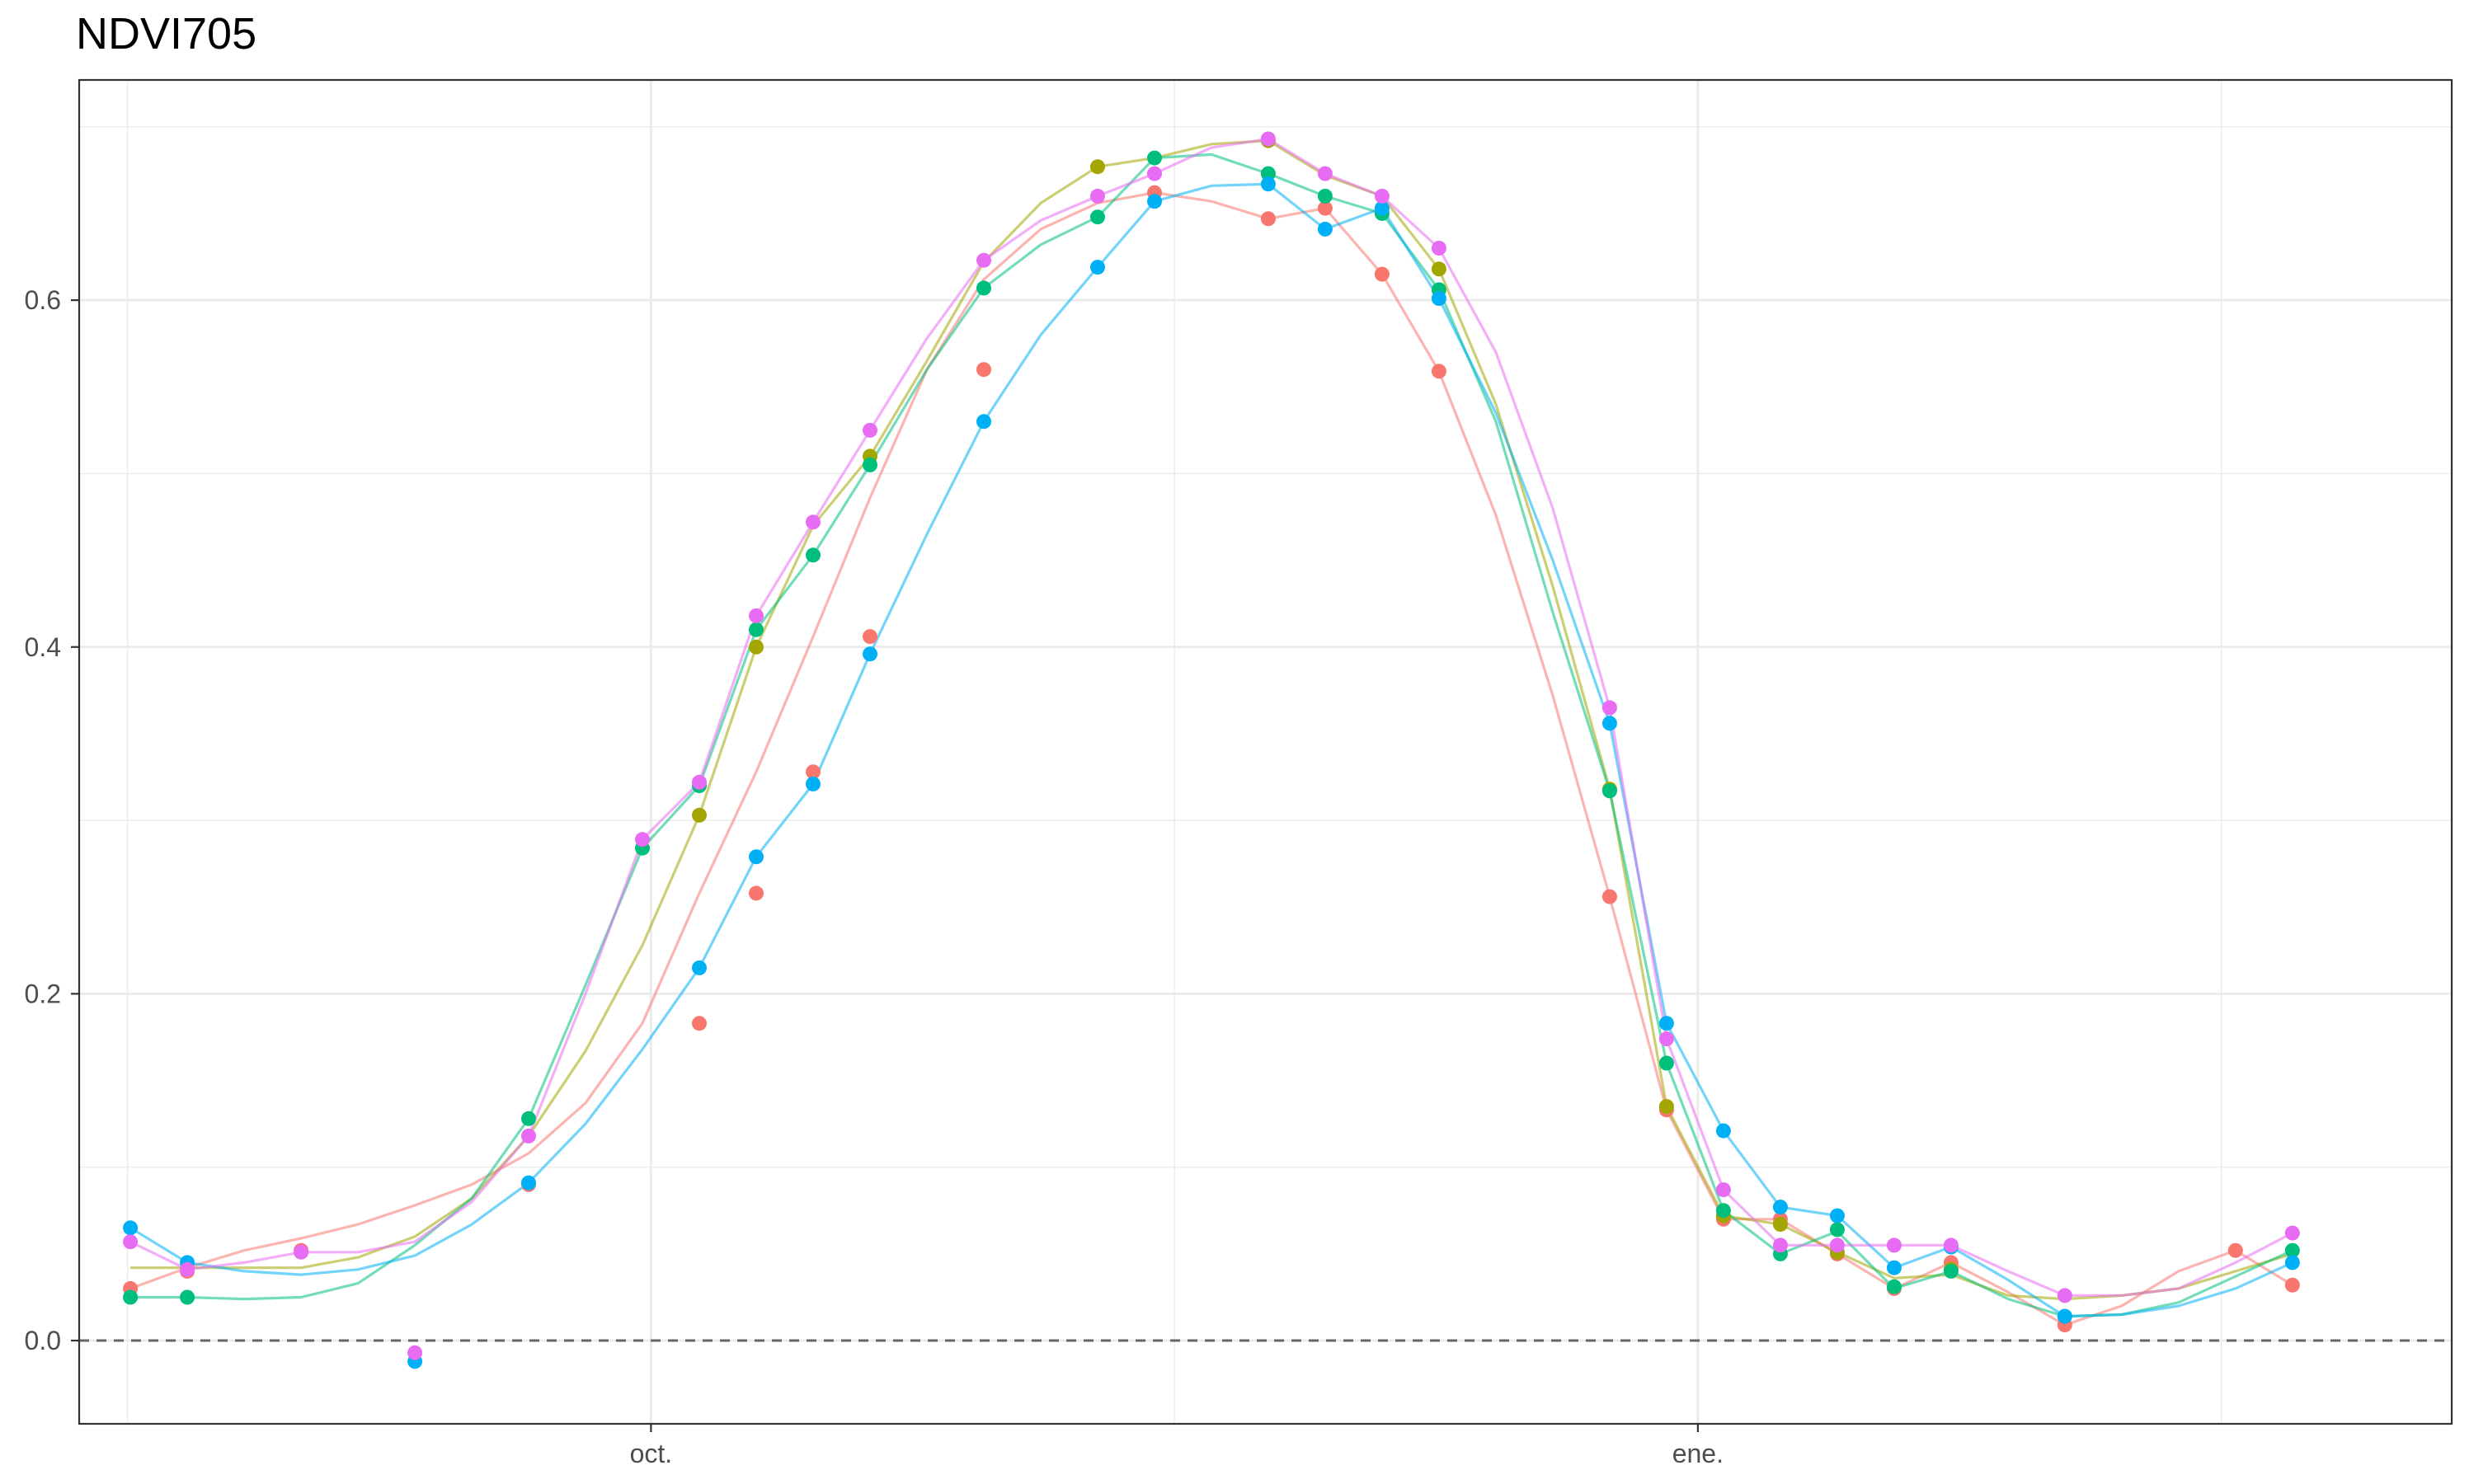 The height and width of the screenshot is (1484, 2474). Describe the element at coordinates (651, 1453) in the screenshot. I see `x-tick-label: oct.` at that location.